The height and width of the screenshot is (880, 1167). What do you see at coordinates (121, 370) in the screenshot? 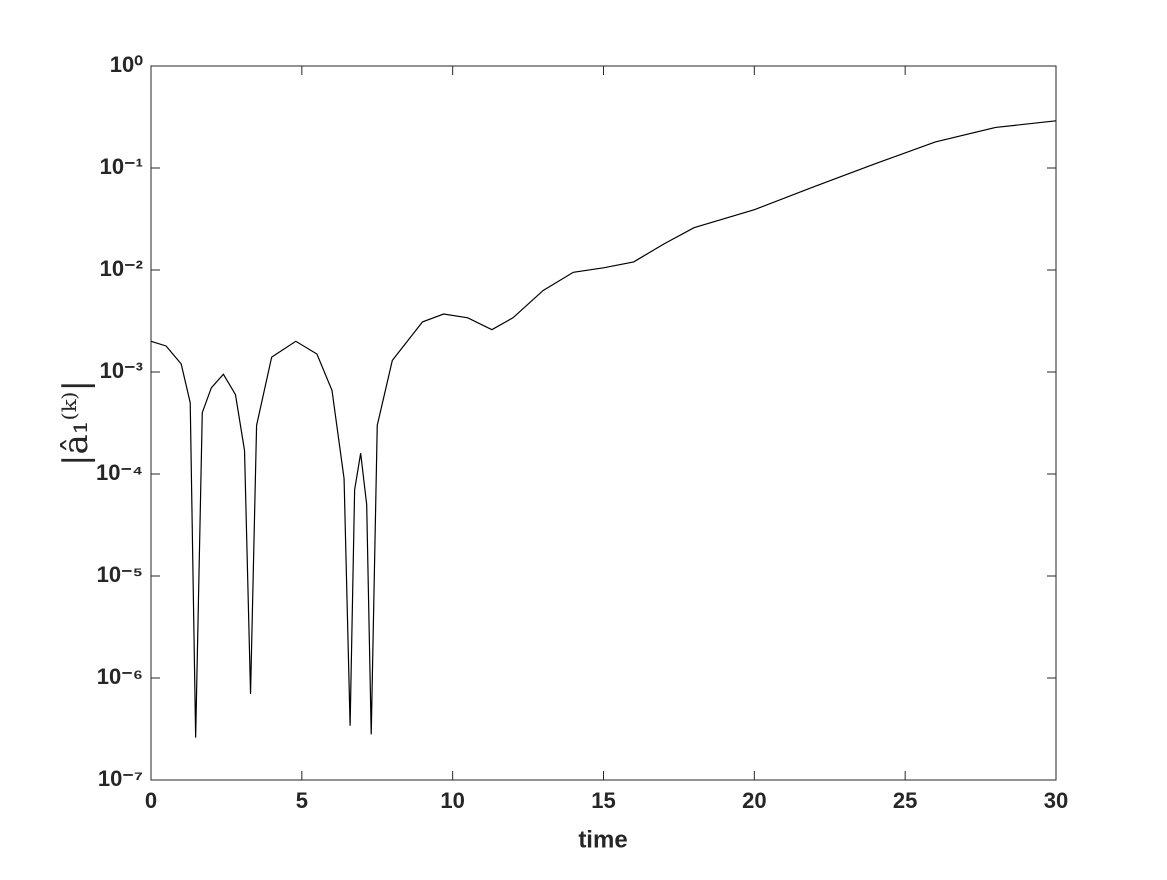
I see `y-tick-label: 10⁻³` at bounding box center [121, 370].